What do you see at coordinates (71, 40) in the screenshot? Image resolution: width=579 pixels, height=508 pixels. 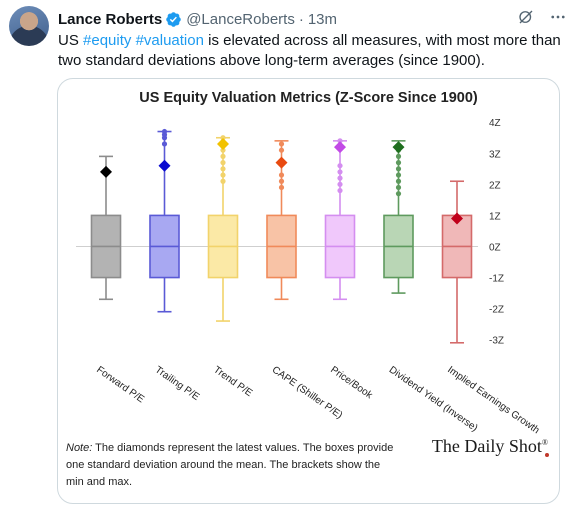 I see `tweet-text-segment: US` at bounding box center [71, 40].